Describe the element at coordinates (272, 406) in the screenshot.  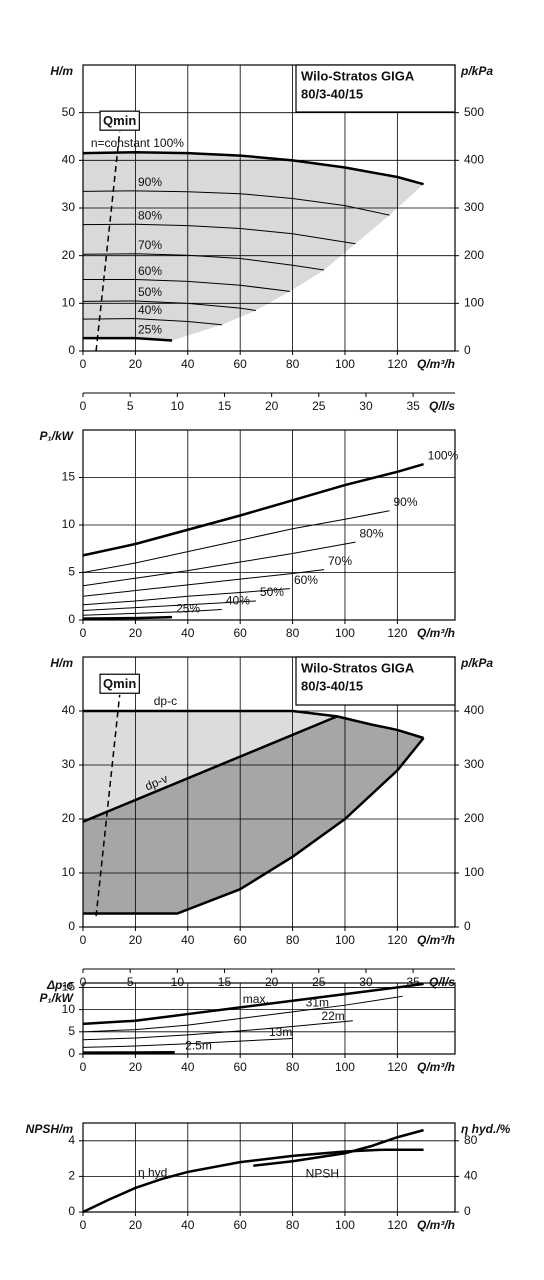
I see `x2-tick-label: 20` at that location.